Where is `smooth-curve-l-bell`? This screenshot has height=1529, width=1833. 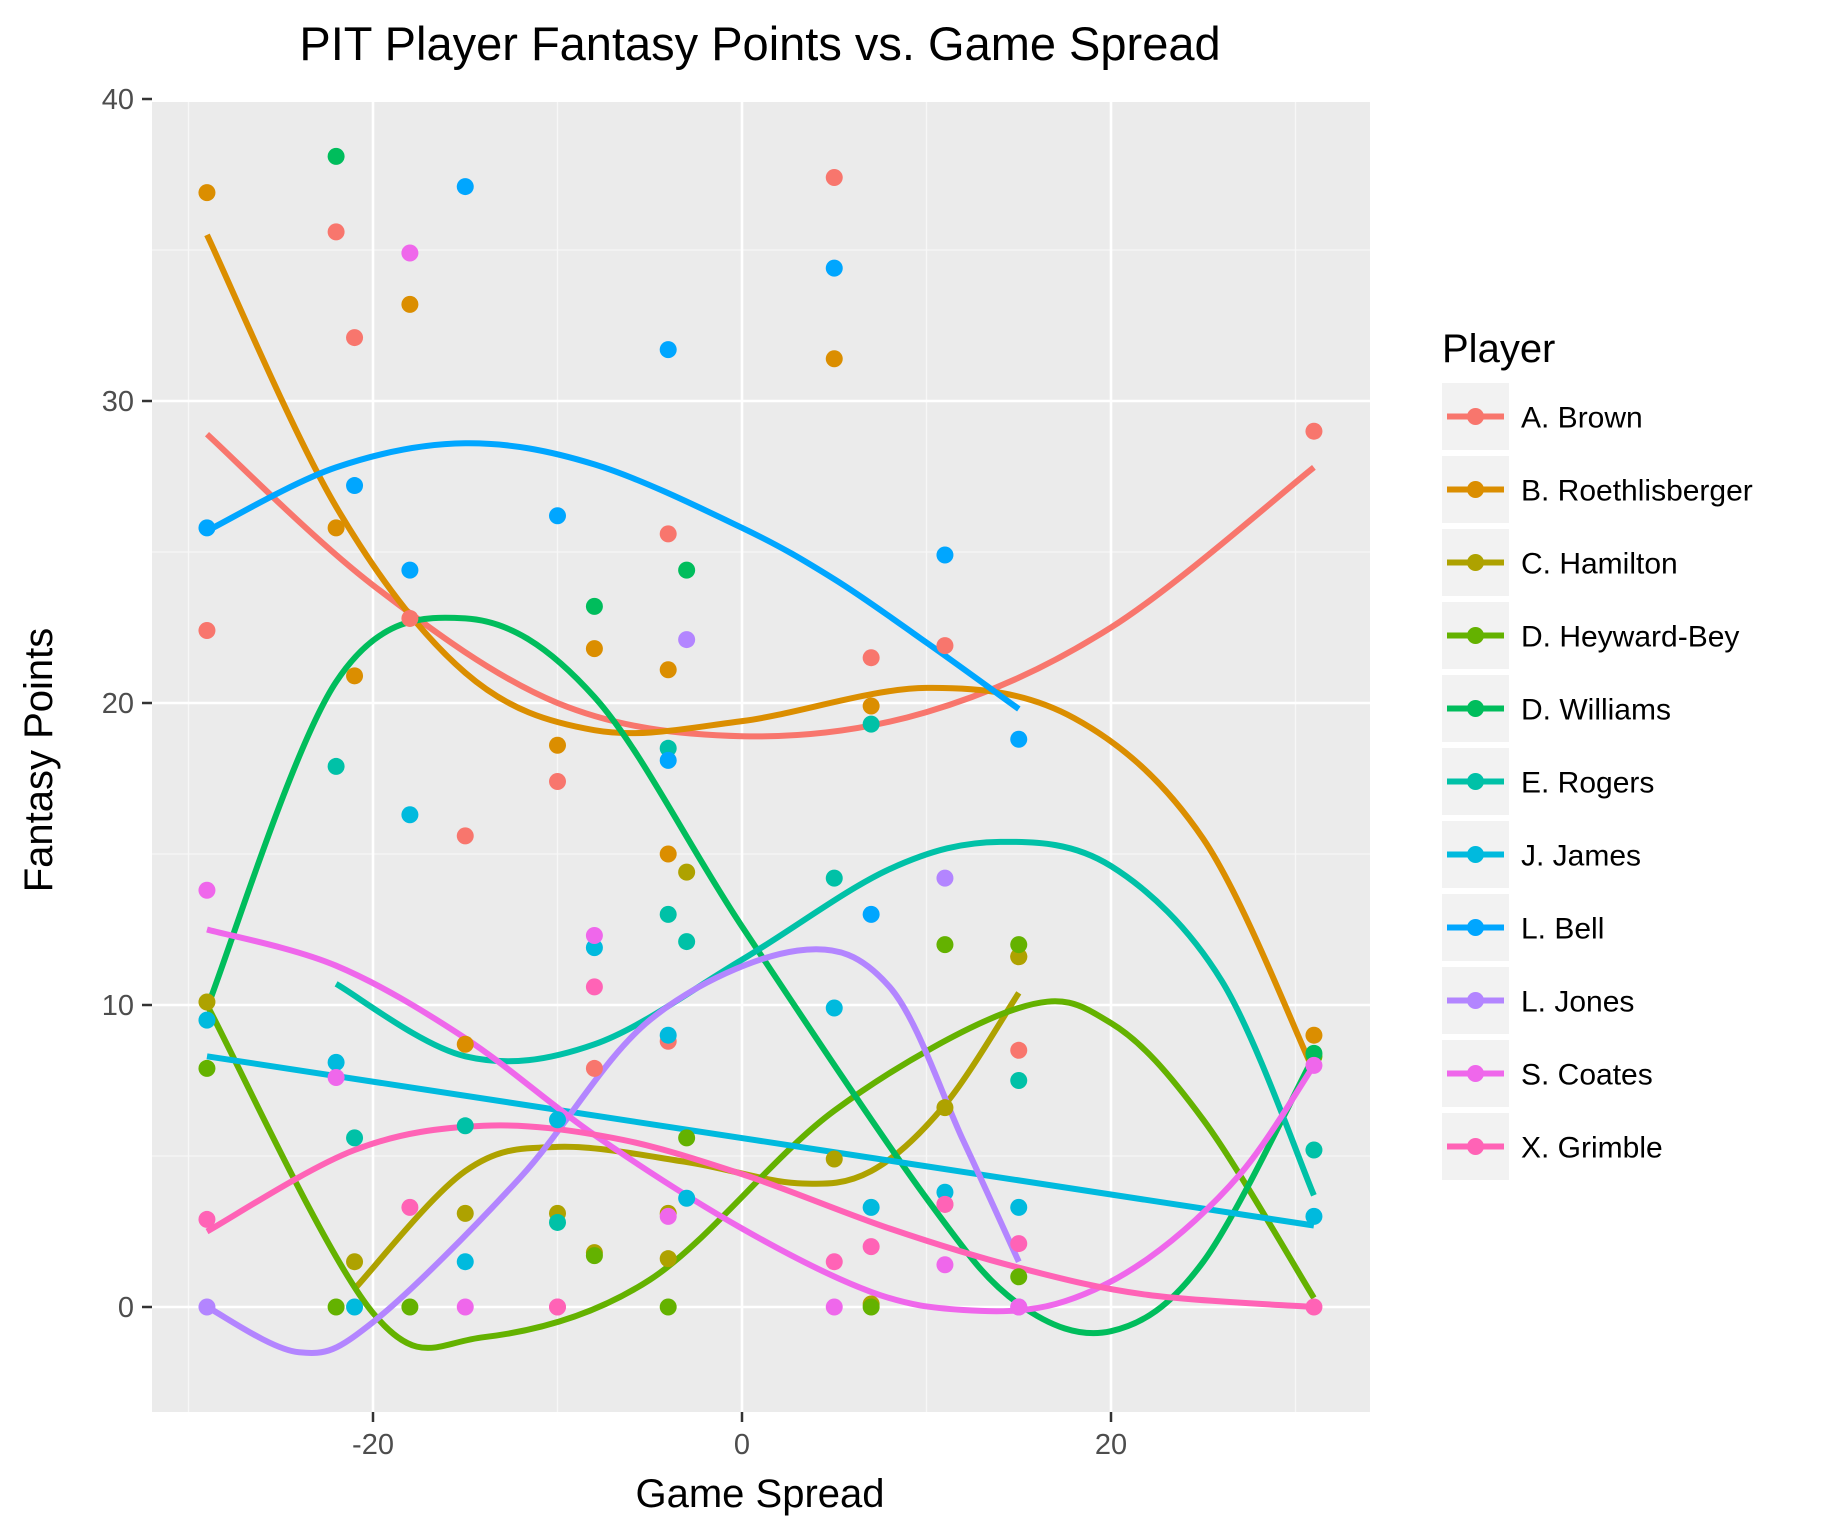 smooth-curve-l-bell is located at coordinates (613, 576).